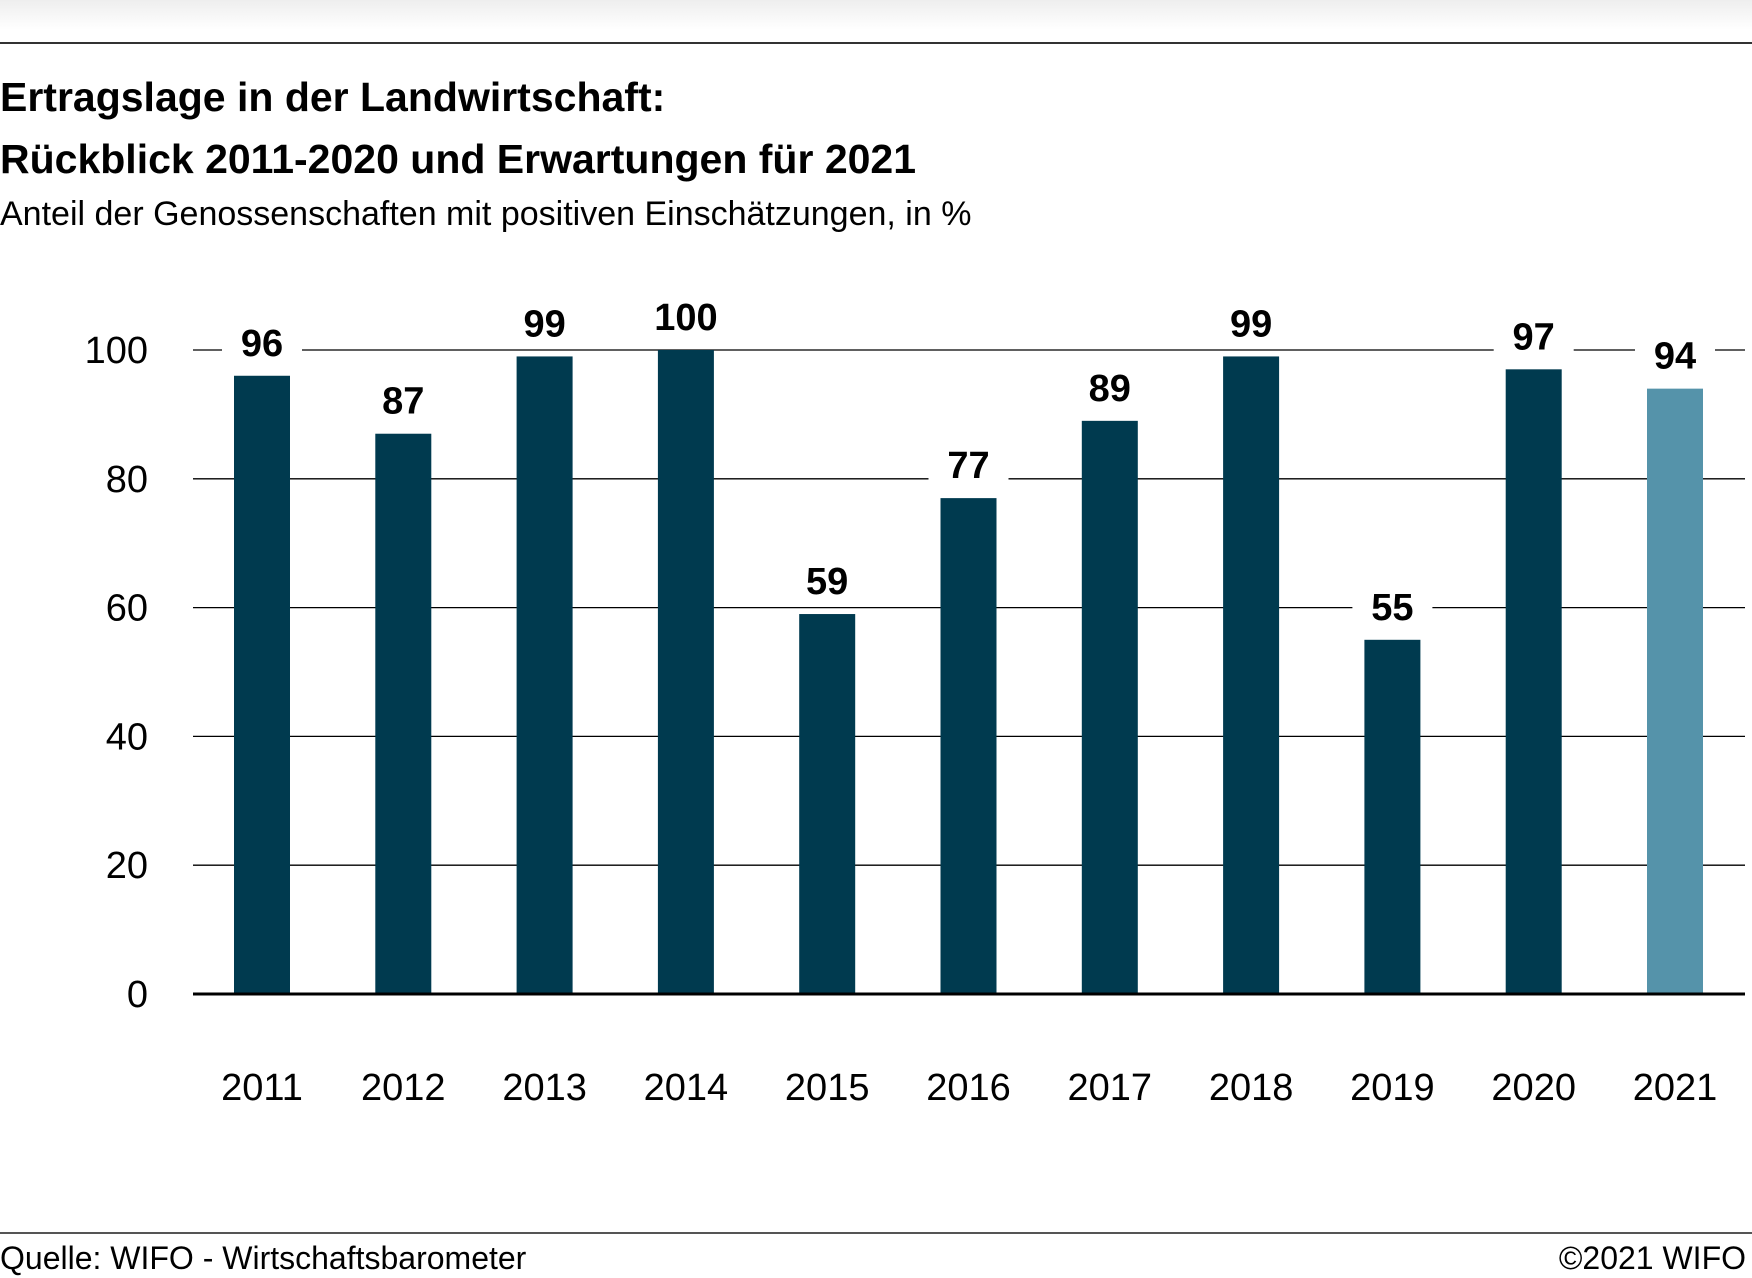  I want to click on bottom-rule, so click(876, 1233).